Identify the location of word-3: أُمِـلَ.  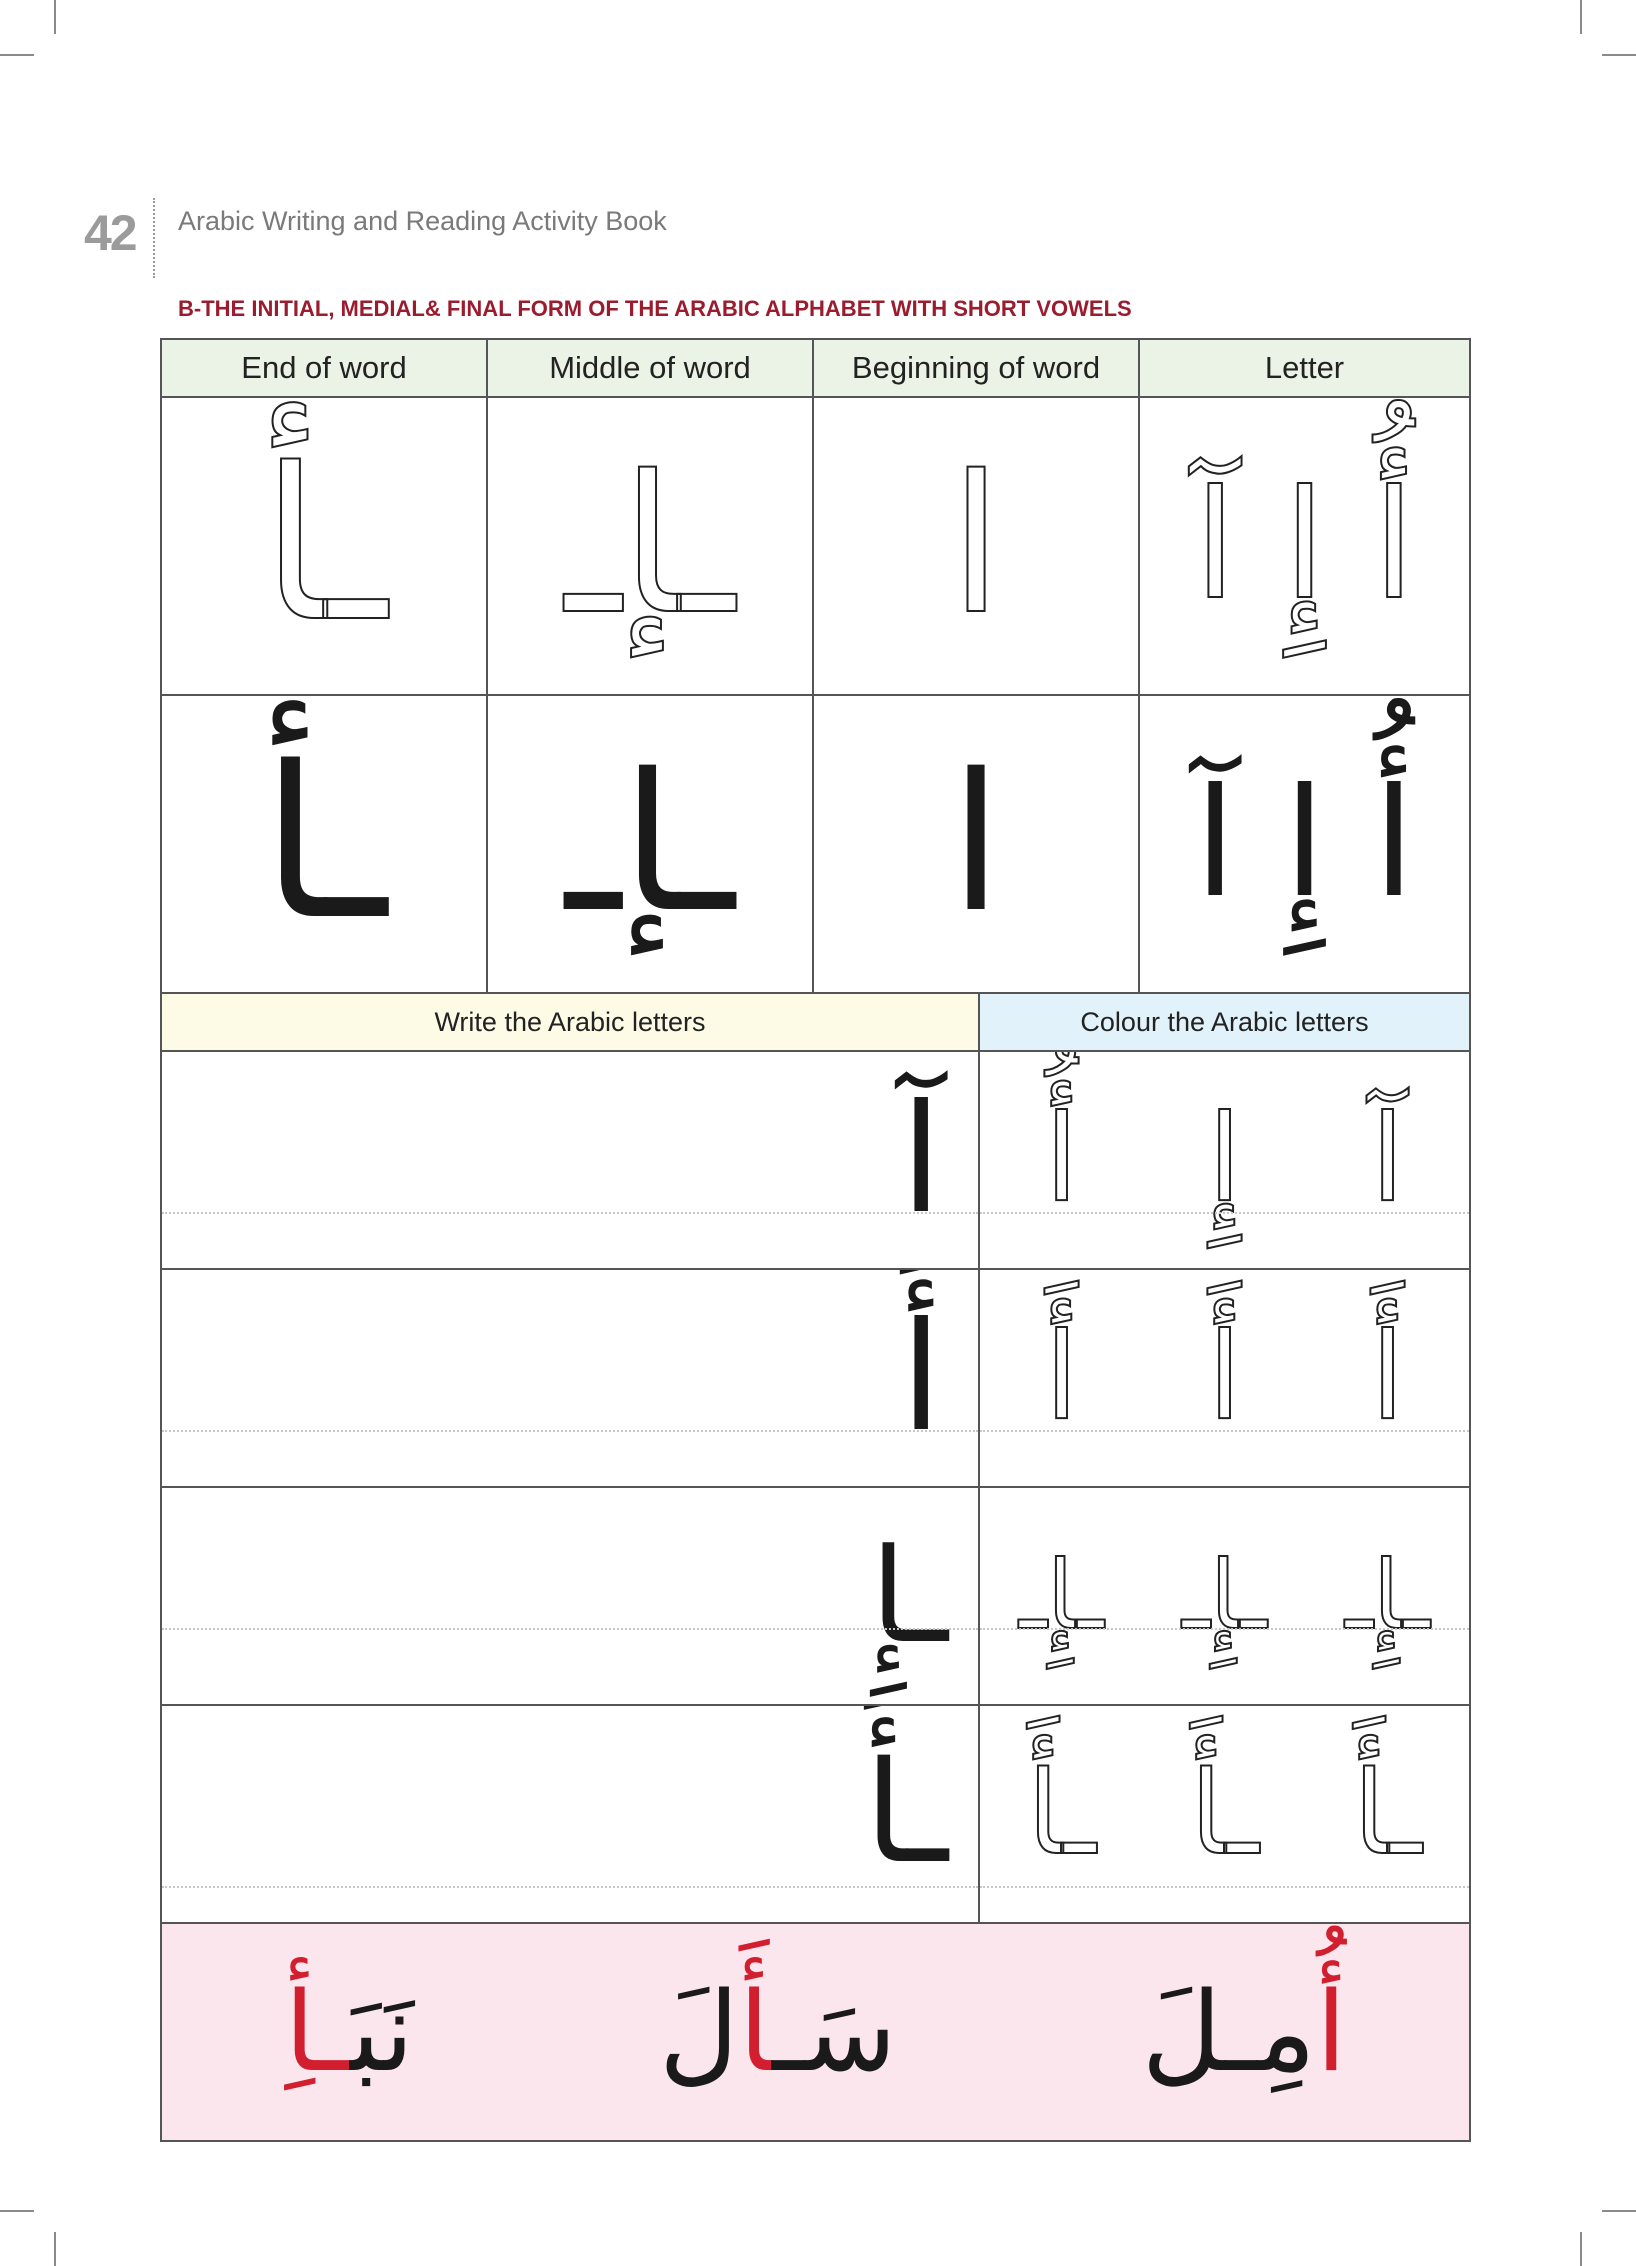
(1244, 2032).